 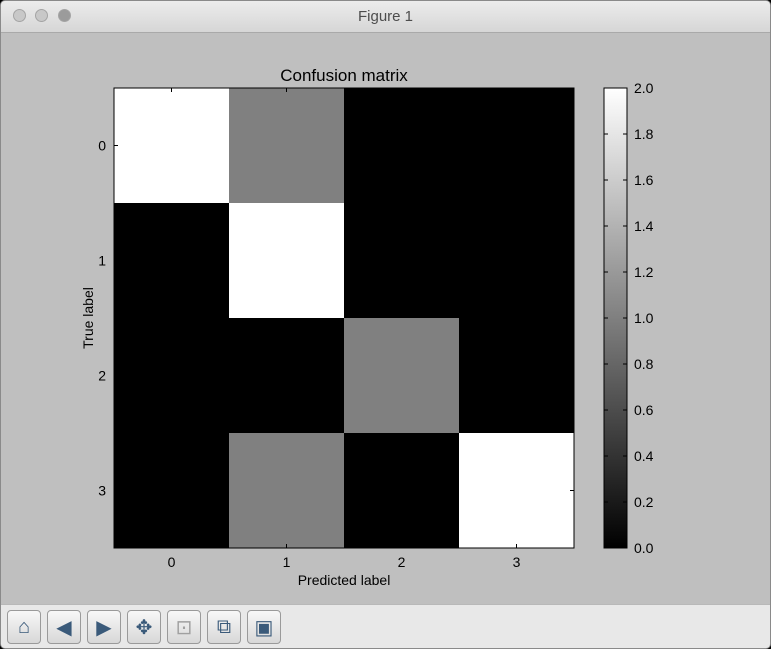 I want to click on colorbar-tick-label: 0.6, so click(x=644, y=410).